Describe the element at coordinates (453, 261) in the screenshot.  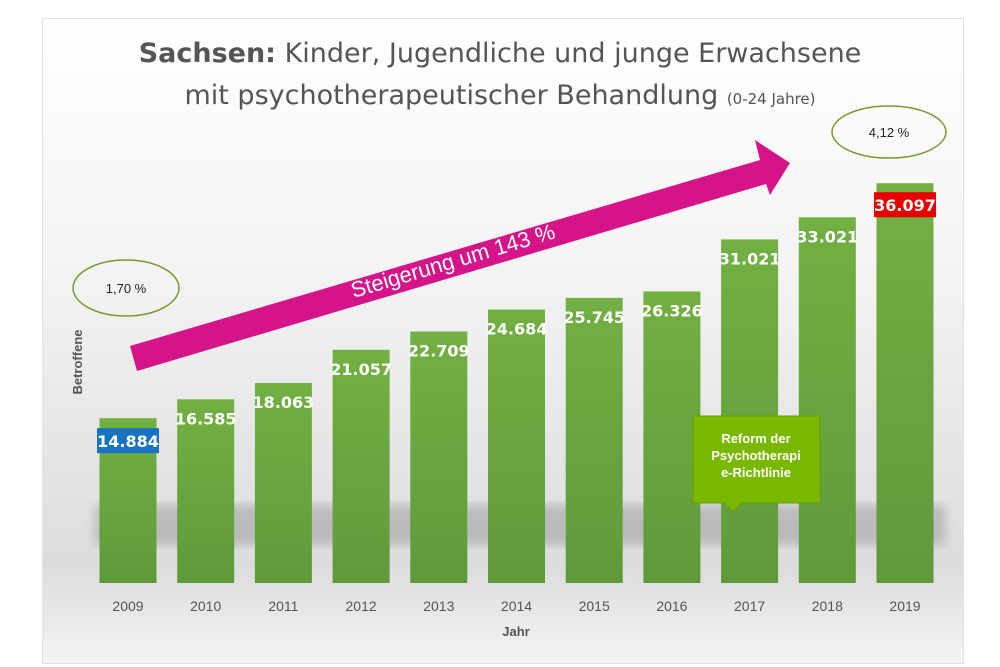
I see `growth-arrow-label: Steigerung um 143 %` at that location.